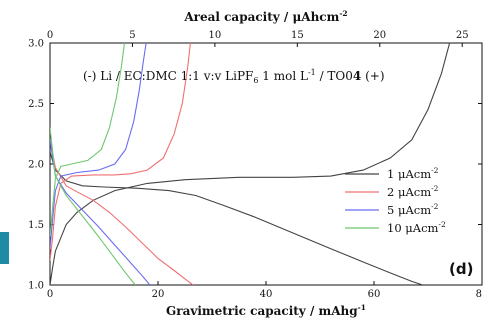 The image size is (483, 321). What do you see at coordinates (413, 173) in the screenshot?
I see `legend-label: 1 μAcm-2` at bounding box center [413, 173].